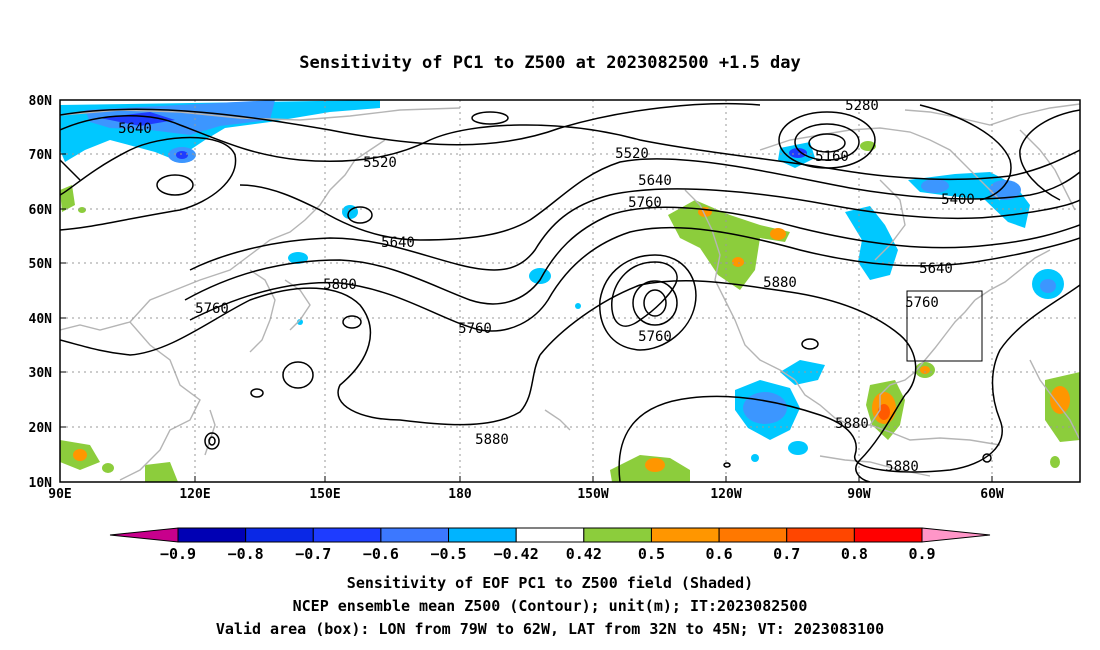  I want to click on lon-label: 60W, so click(992, 494).